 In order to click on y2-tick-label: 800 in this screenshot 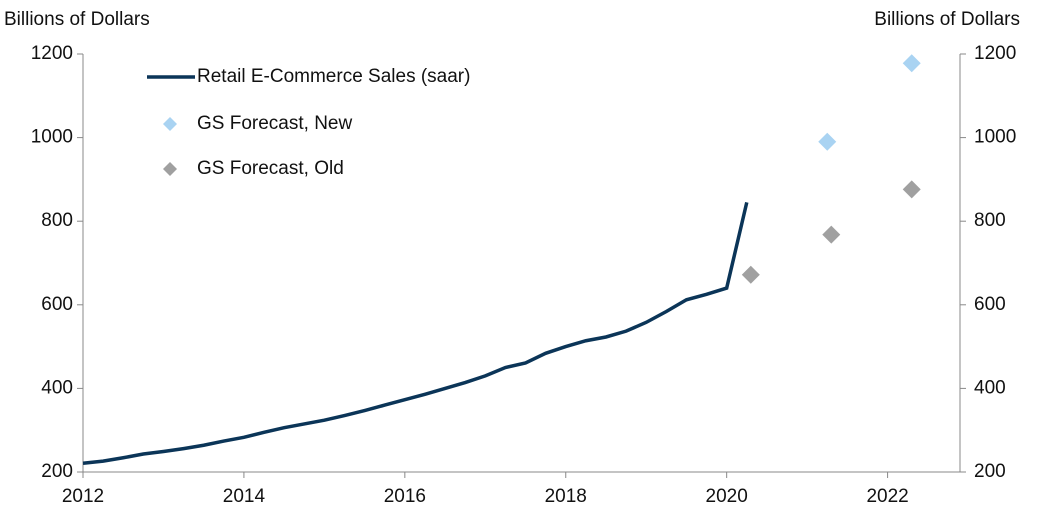, I will do `click(990, 220)`.